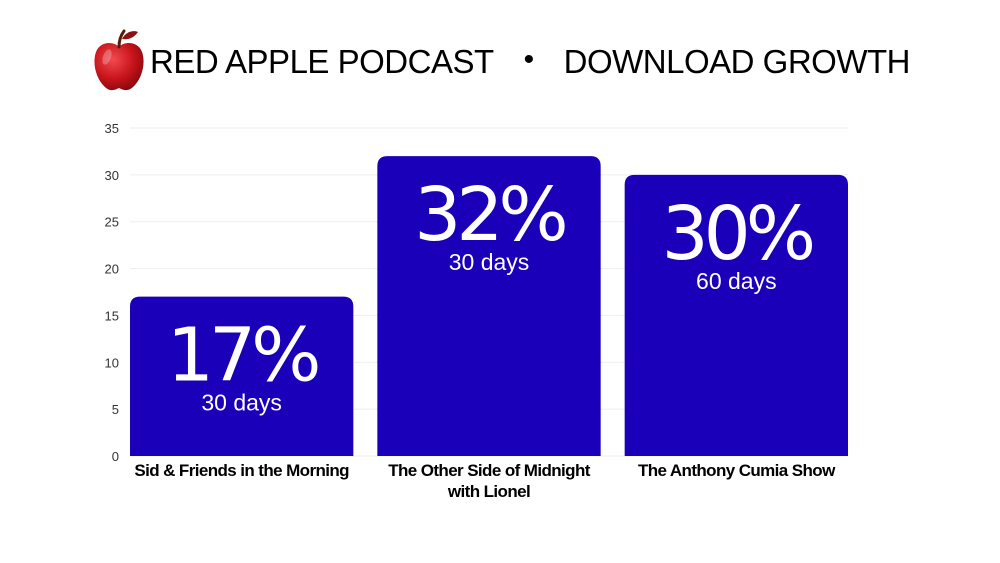  What do you see at coordinates (112, 315) in the screenshot?
I see `y-tick-label: 15` at bounding box center [112, 315].